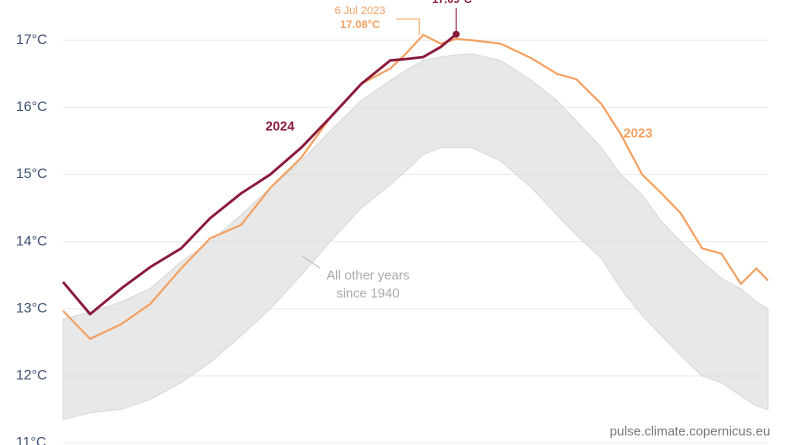  I want to click on annotation: 17.09°C, so click(452, 3).